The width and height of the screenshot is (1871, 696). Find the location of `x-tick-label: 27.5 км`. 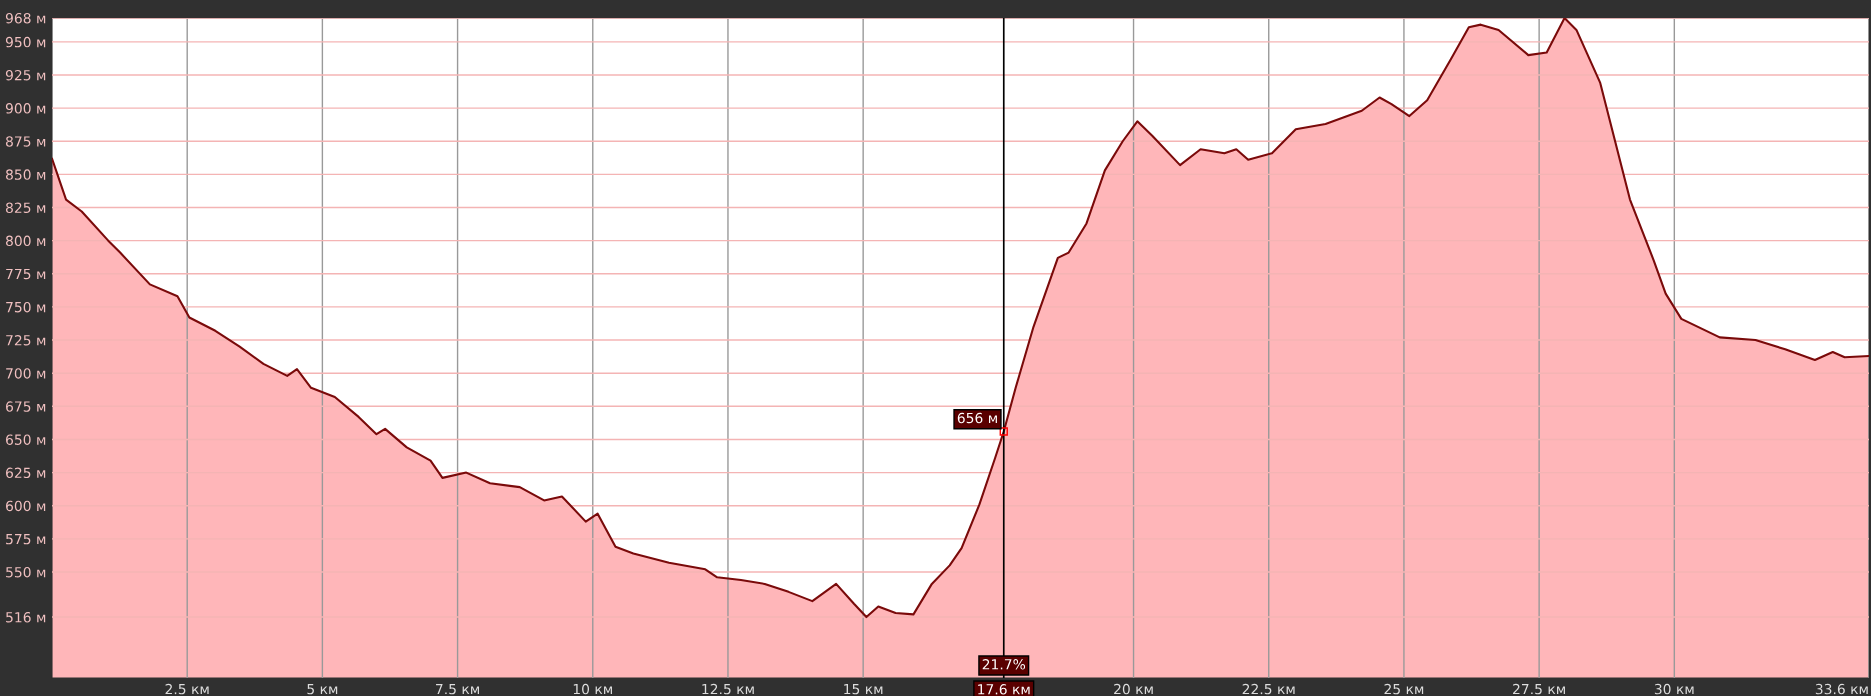

x-tick-label: 27.5 км is located at coordinates (1539, 689).